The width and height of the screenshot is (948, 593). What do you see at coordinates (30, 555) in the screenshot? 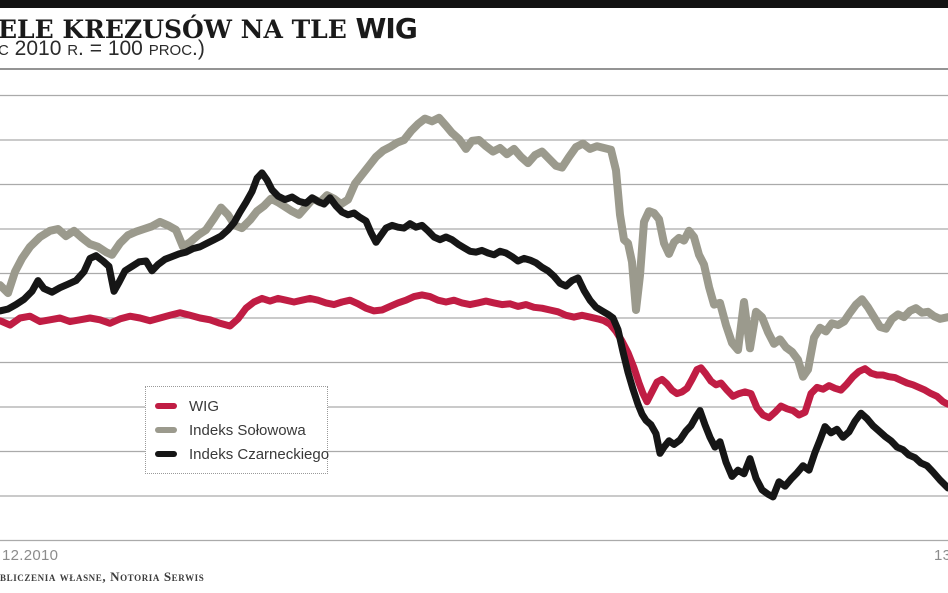
I see `x-axis-label-start: 12.2010` at bounding box center [30, 555].